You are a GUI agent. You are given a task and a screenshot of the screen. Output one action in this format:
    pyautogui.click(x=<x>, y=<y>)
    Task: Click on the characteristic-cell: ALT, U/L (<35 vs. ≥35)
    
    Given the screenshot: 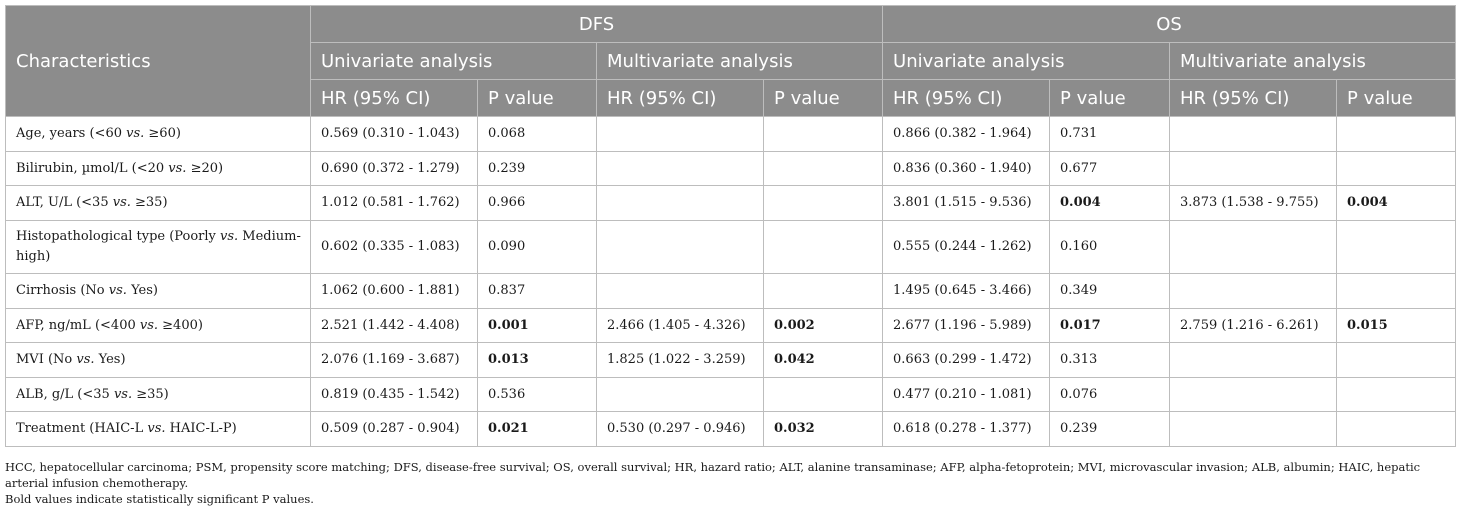 What is the action you would take?
    pyautogui.click(x=158, y=203)
    